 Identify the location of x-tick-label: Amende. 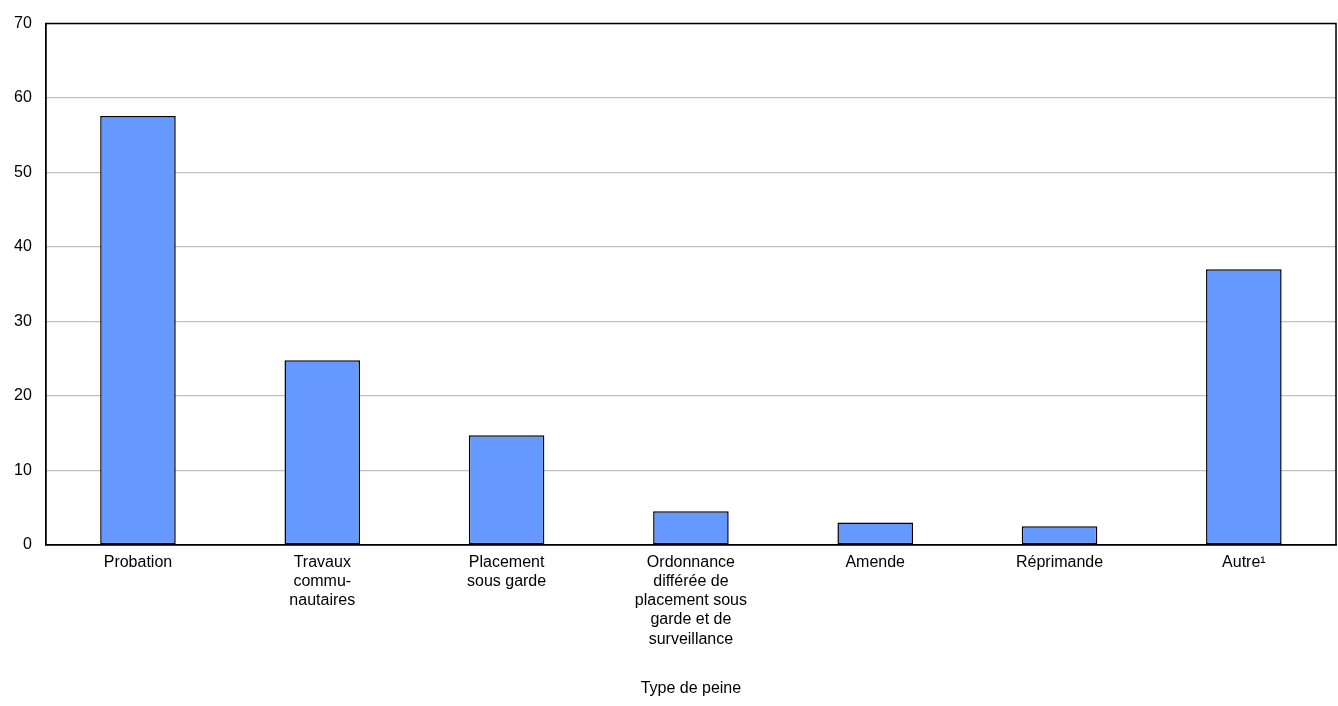
(875, 561).